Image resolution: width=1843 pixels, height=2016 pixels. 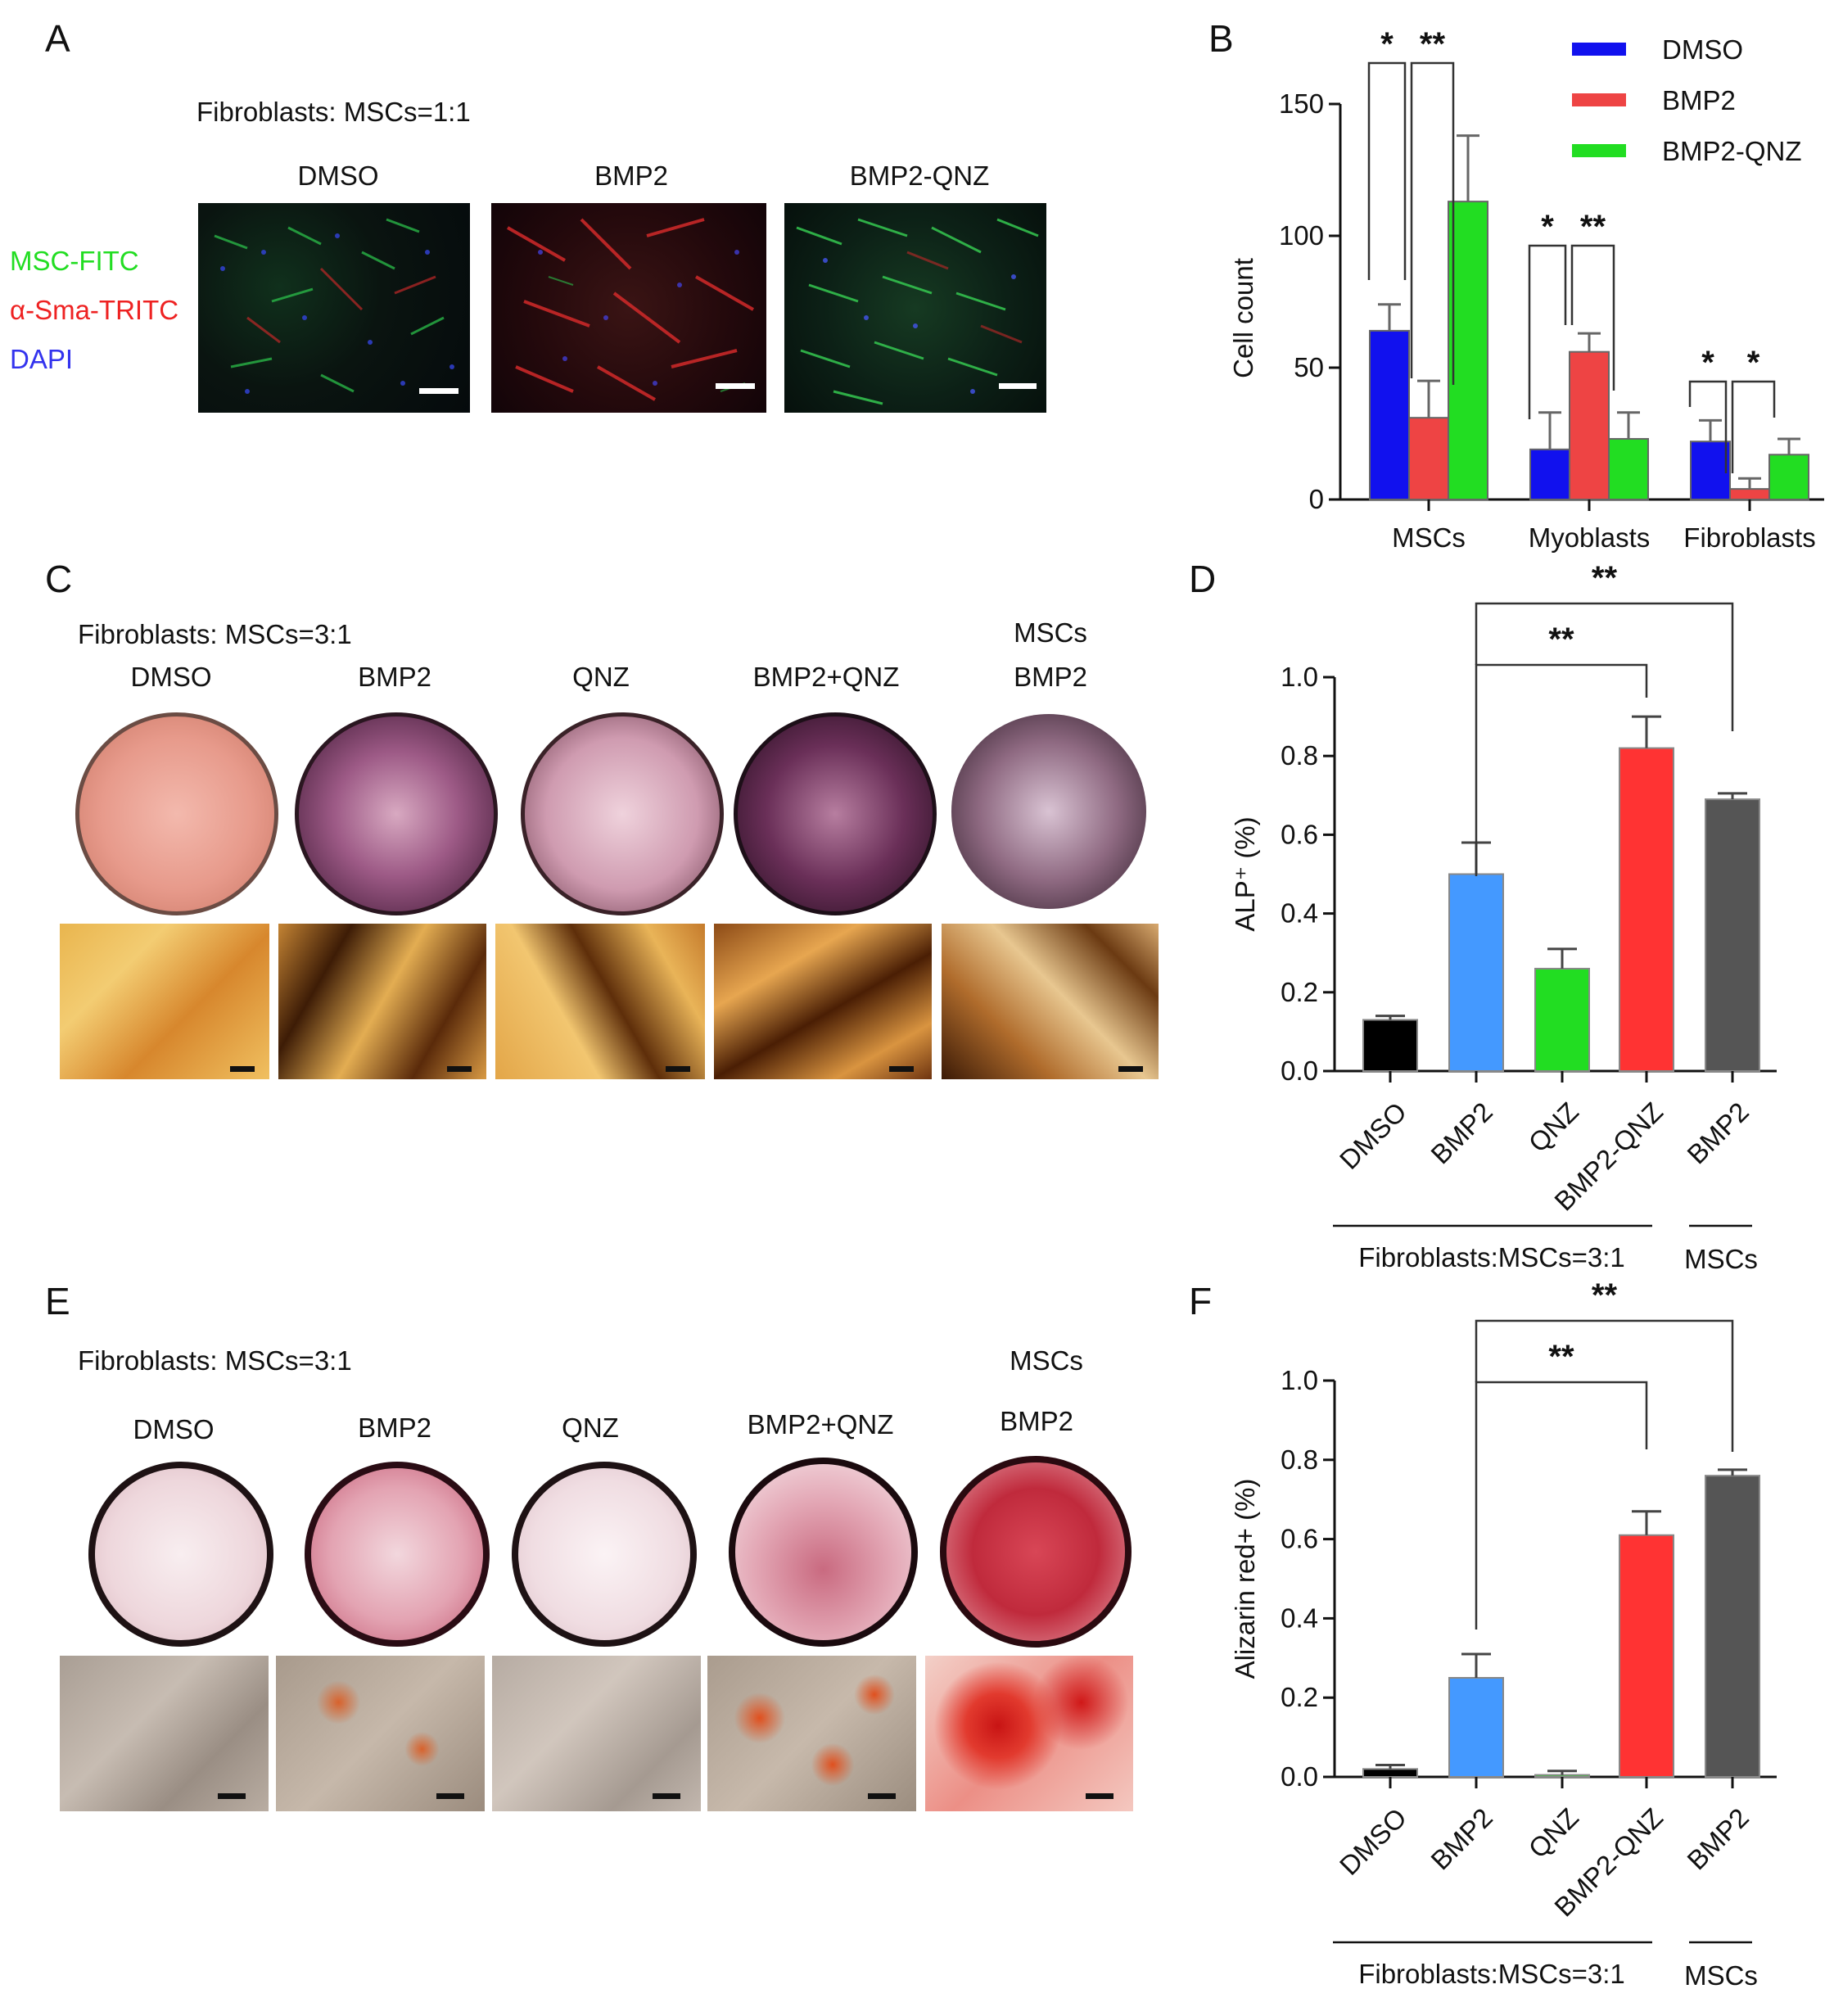 I want to click on group-label: MSCs, so click(x=1721, y=1976).